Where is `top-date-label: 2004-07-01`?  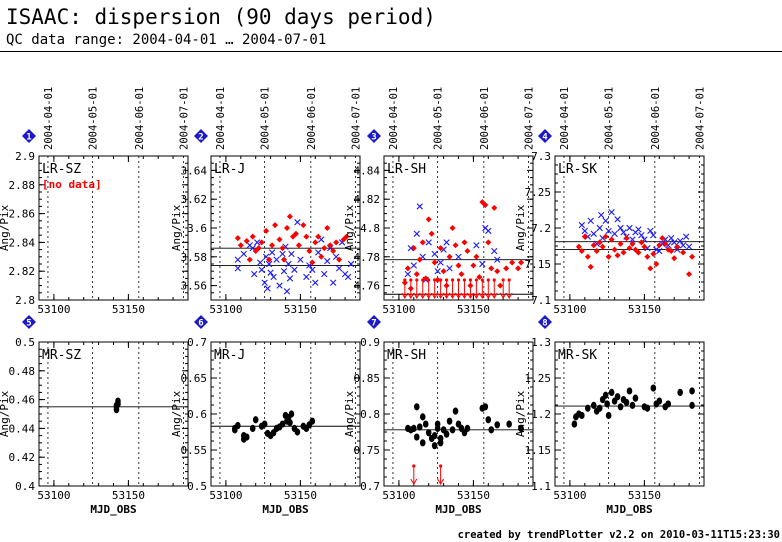 top-date-label: 2004-07-01 is located at coordinates (530, 118).